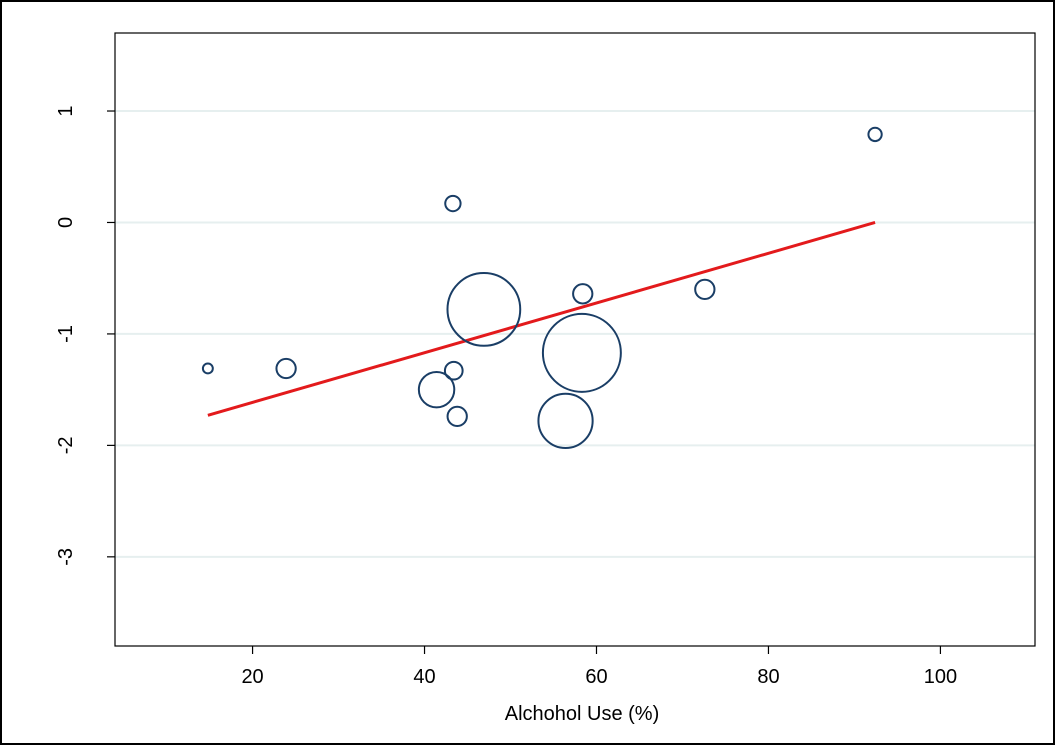 This screenshot has width=1055, height=750. What do you see at coordinates (66, 222) in the screenshot?
I see `y-tick-label: 0` at bounding box center [66, 222].